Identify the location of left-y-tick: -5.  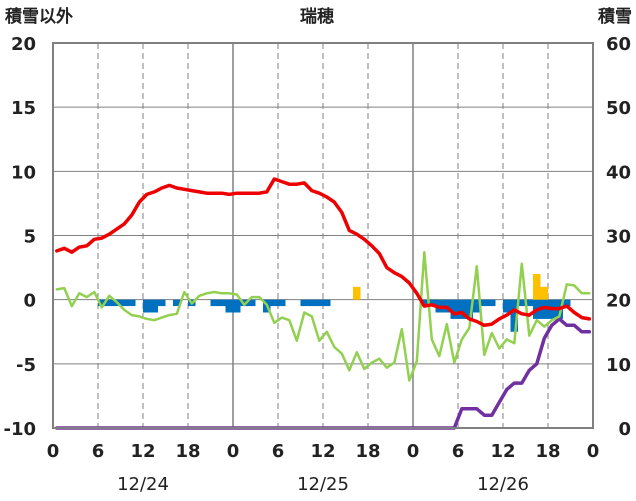
(26, 365).